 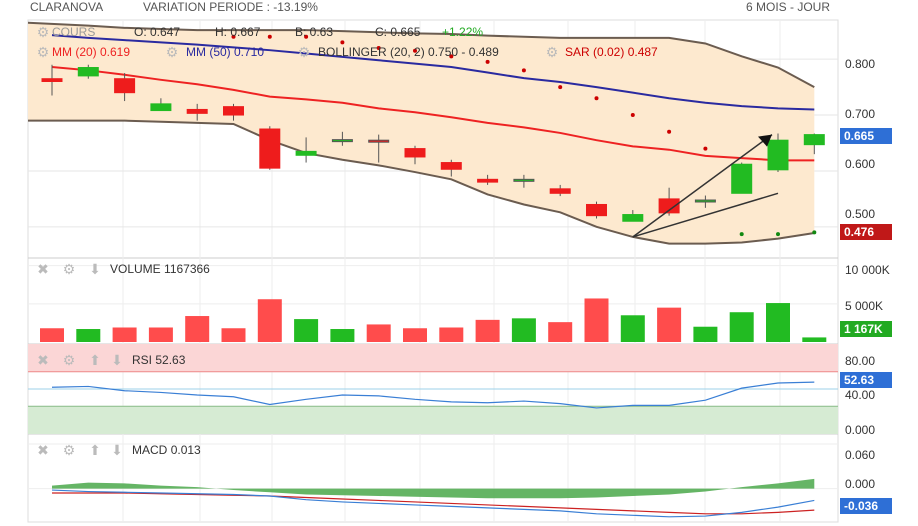 I want to click on rsi-tick: 0.000, so click(x=860, y=430).